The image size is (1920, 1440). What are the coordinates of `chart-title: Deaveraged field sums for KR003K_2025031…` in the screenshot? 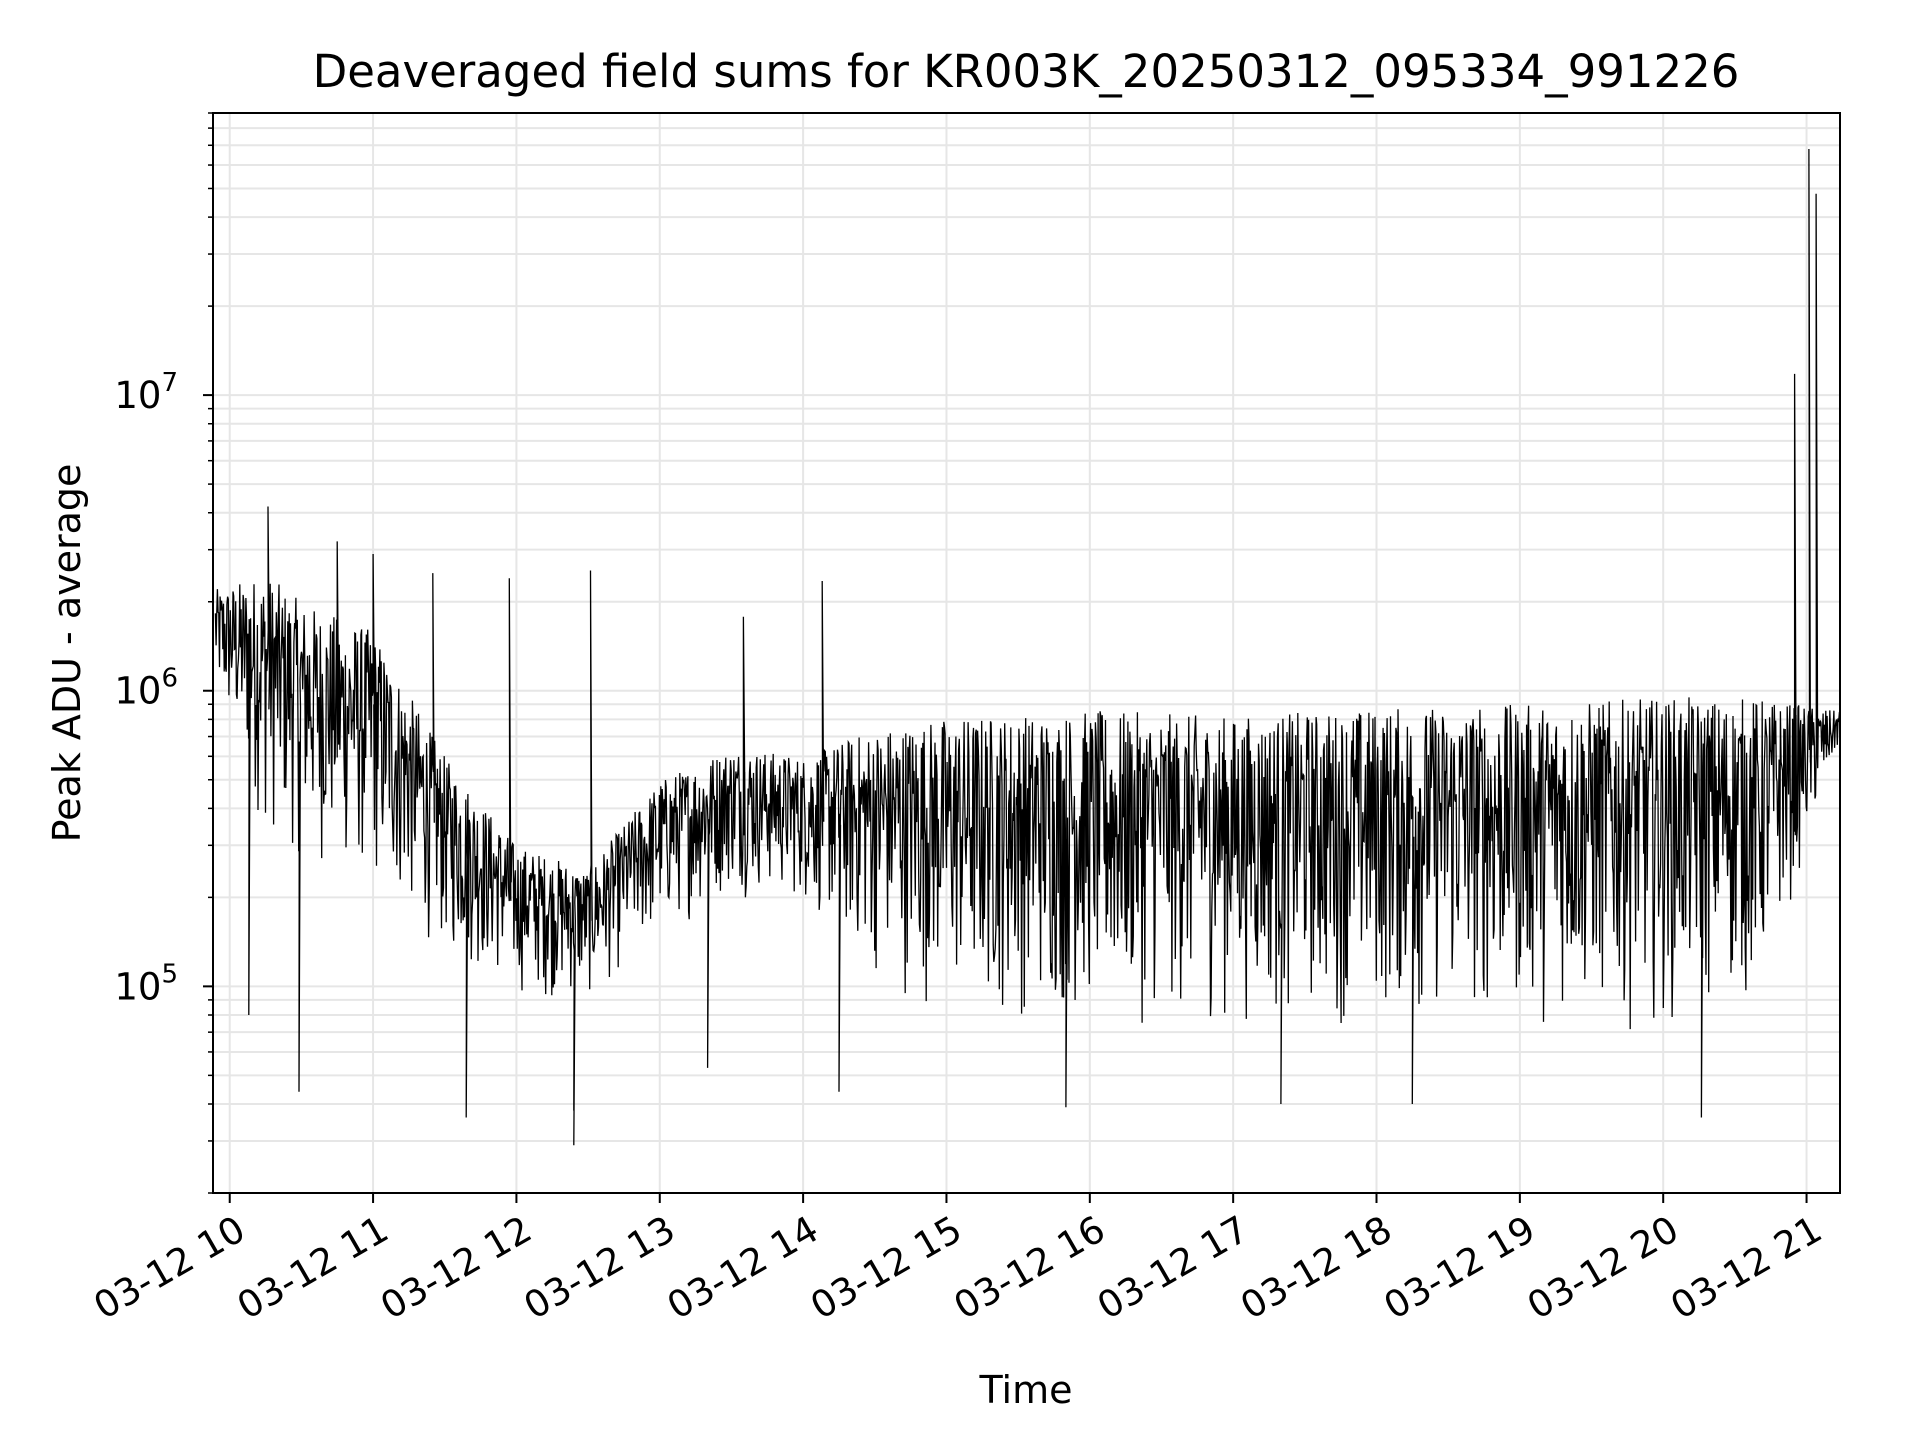 It's located at (1026, 71).